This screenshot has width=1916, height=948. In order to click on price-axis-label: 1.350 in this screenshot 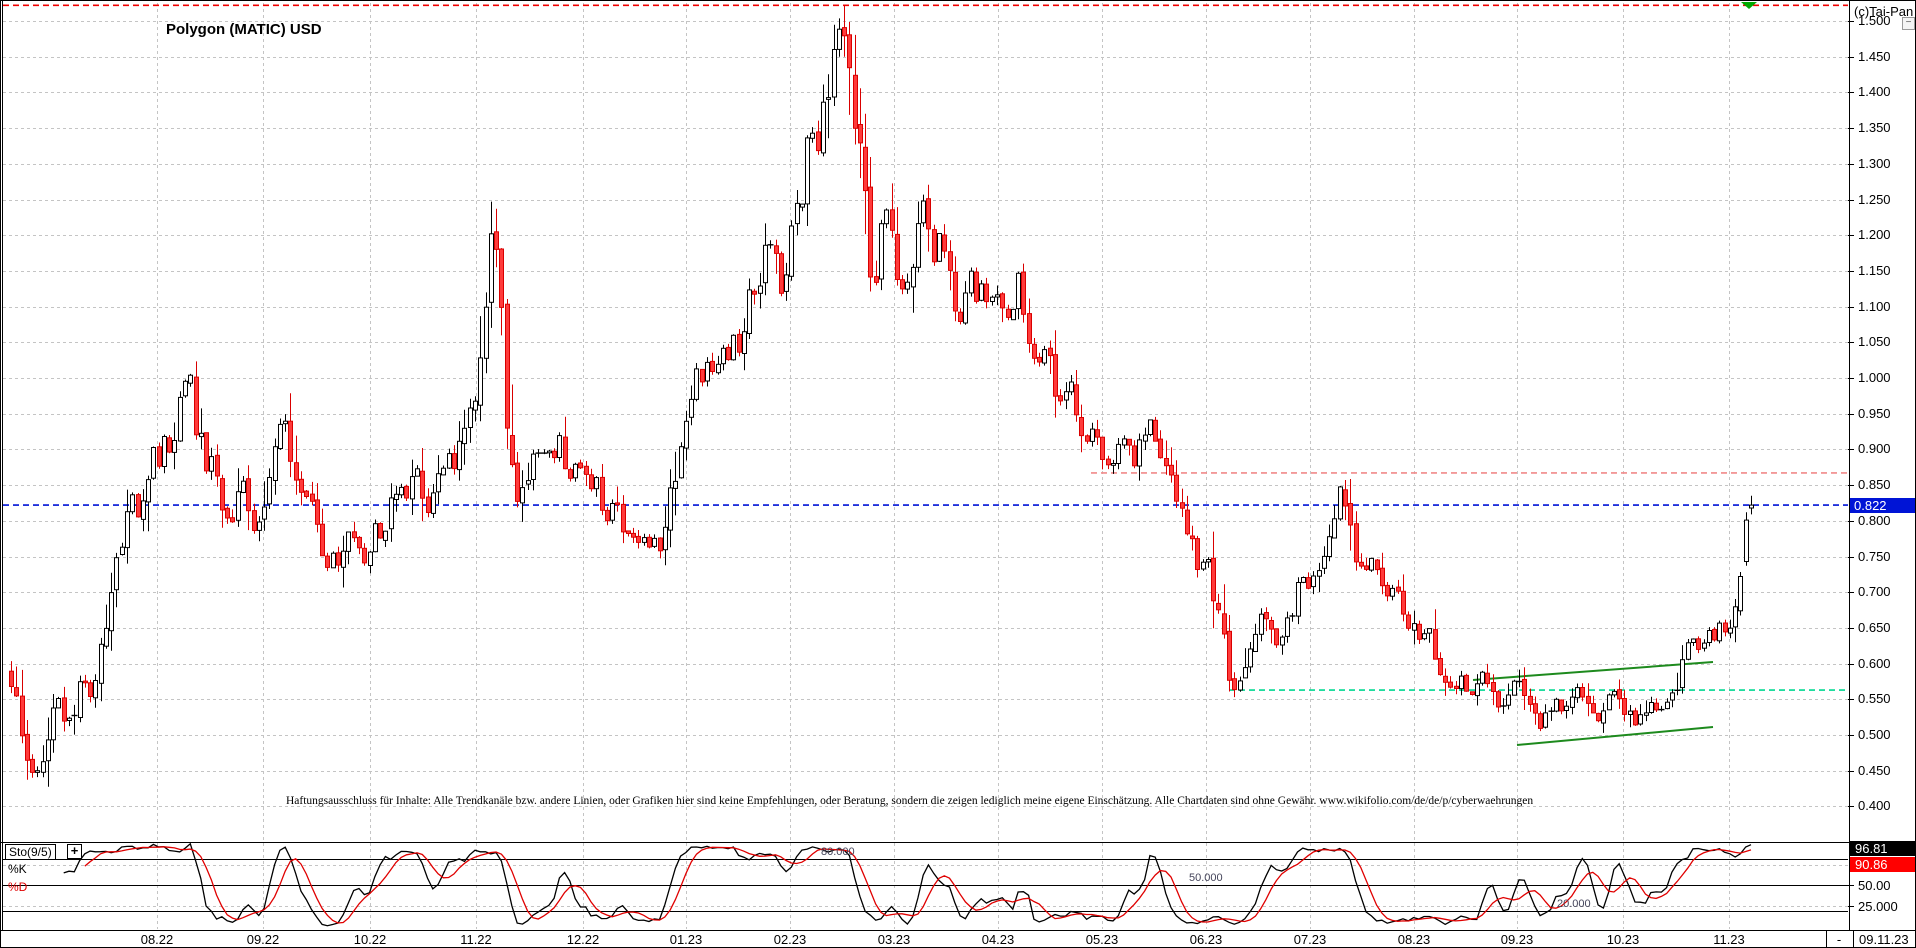, I will do `click(1874, 128)`.